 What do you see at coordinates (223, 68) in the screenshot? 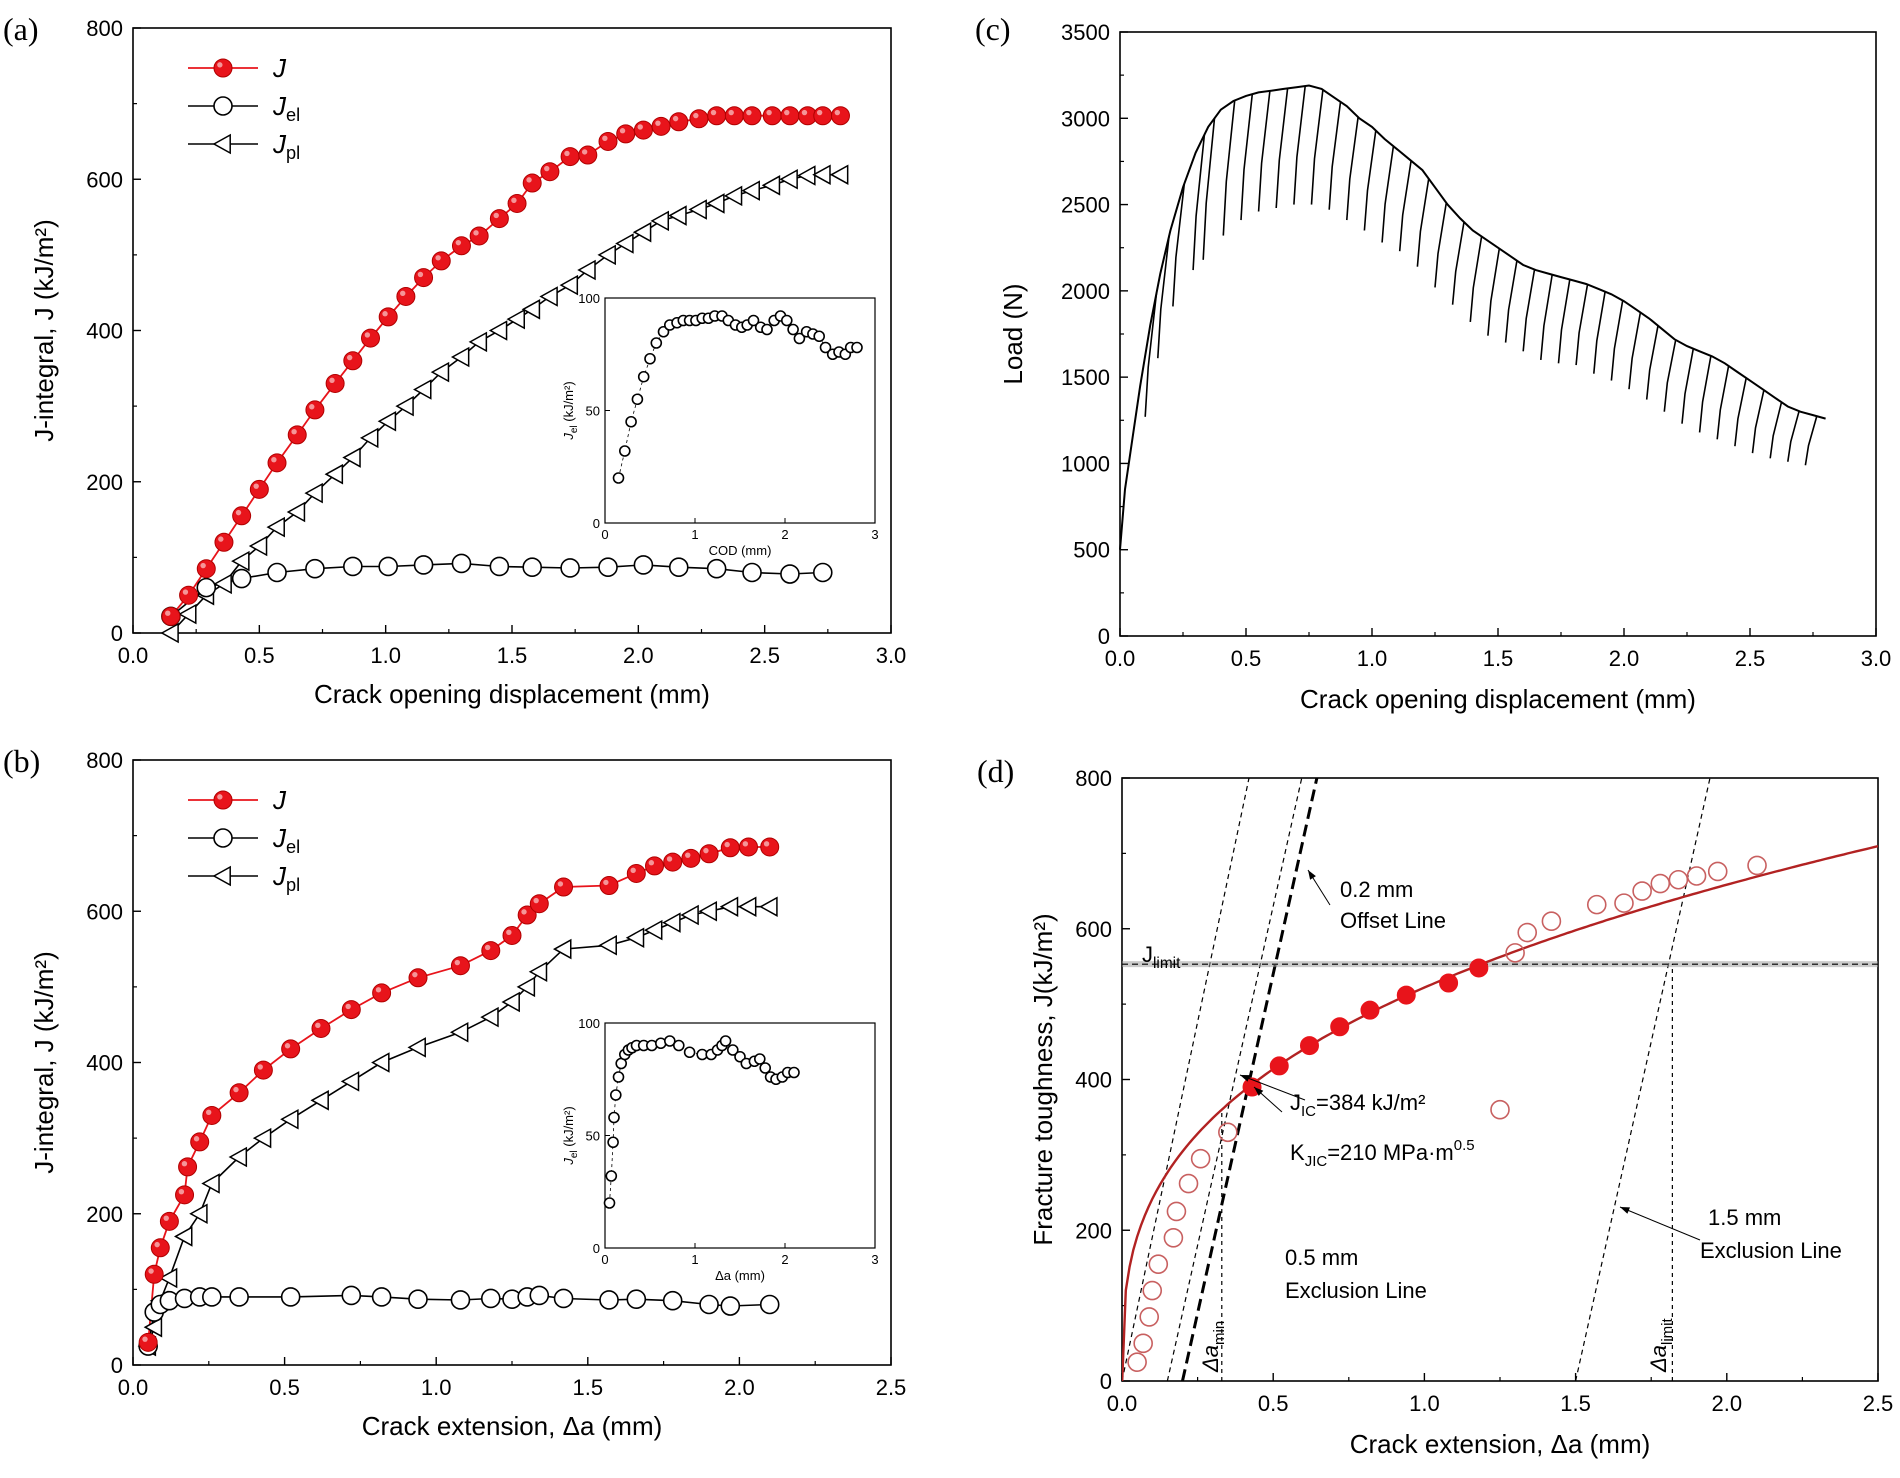
I see `legend-j-marker` at bounding box center [223, 68].